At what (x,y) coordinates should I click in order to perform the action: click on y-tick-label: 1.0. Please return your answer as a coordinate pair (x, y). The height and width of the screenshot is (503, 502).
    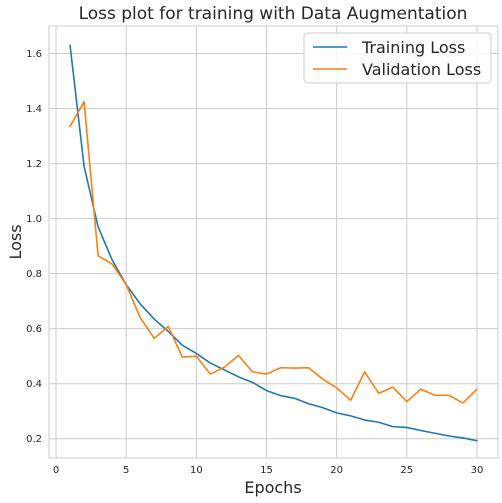
    Looking at the image, I should click on (34, 219).